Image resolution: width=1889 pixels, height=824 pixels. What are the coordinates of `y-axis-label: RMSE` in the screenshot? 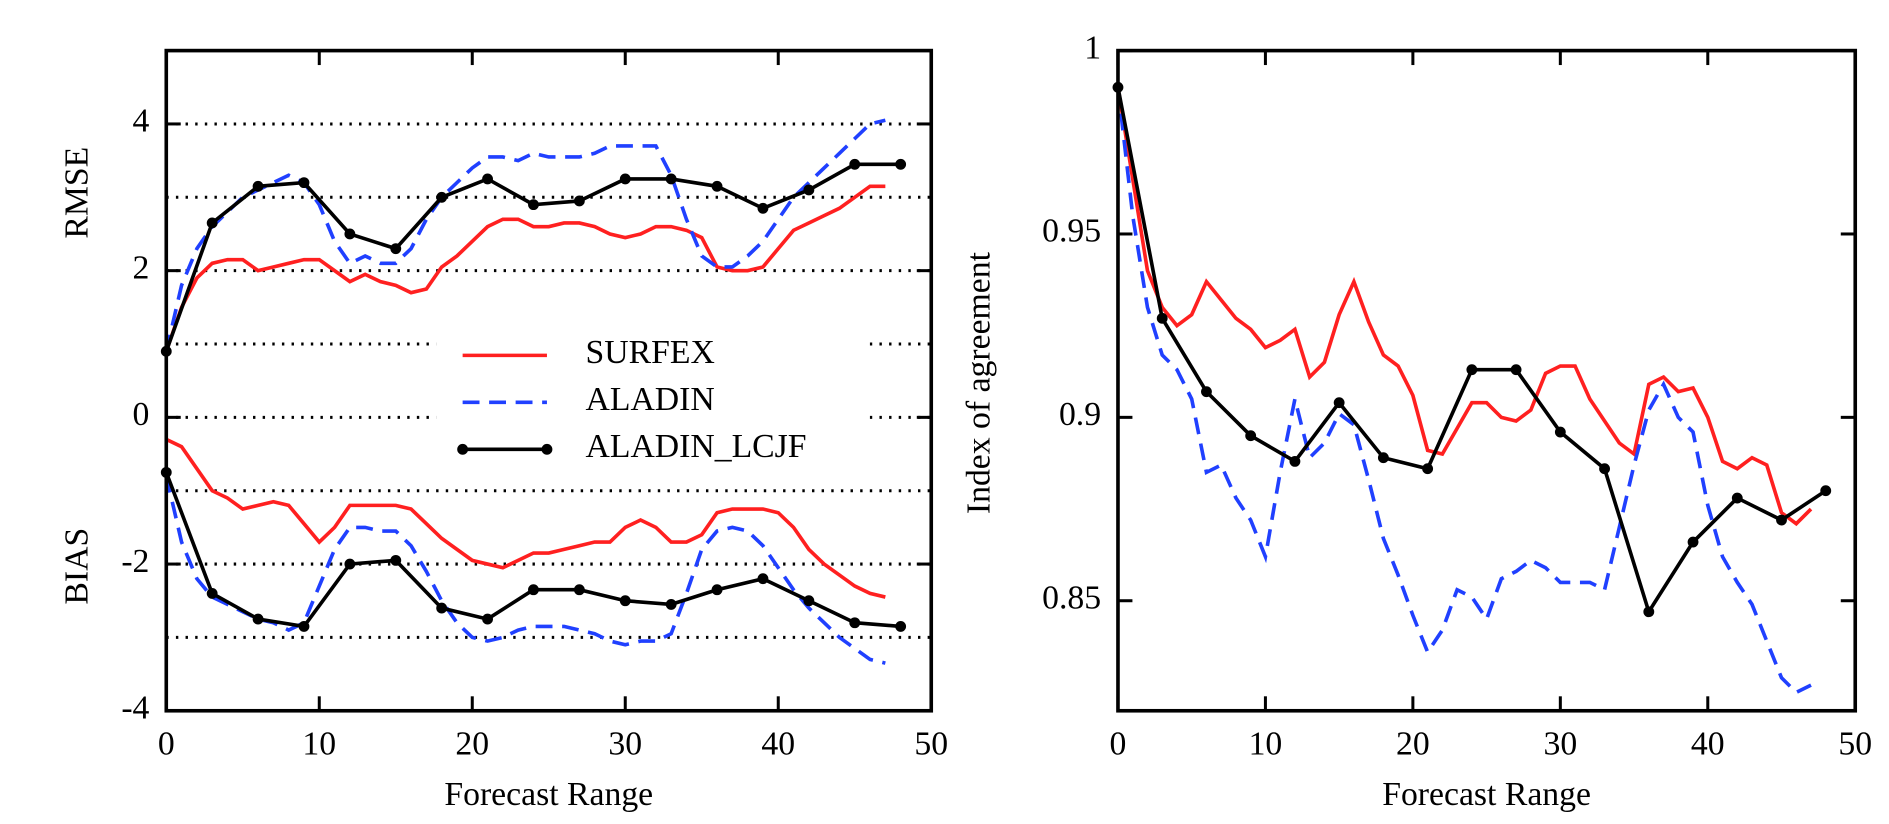 It's located at (76, 193).